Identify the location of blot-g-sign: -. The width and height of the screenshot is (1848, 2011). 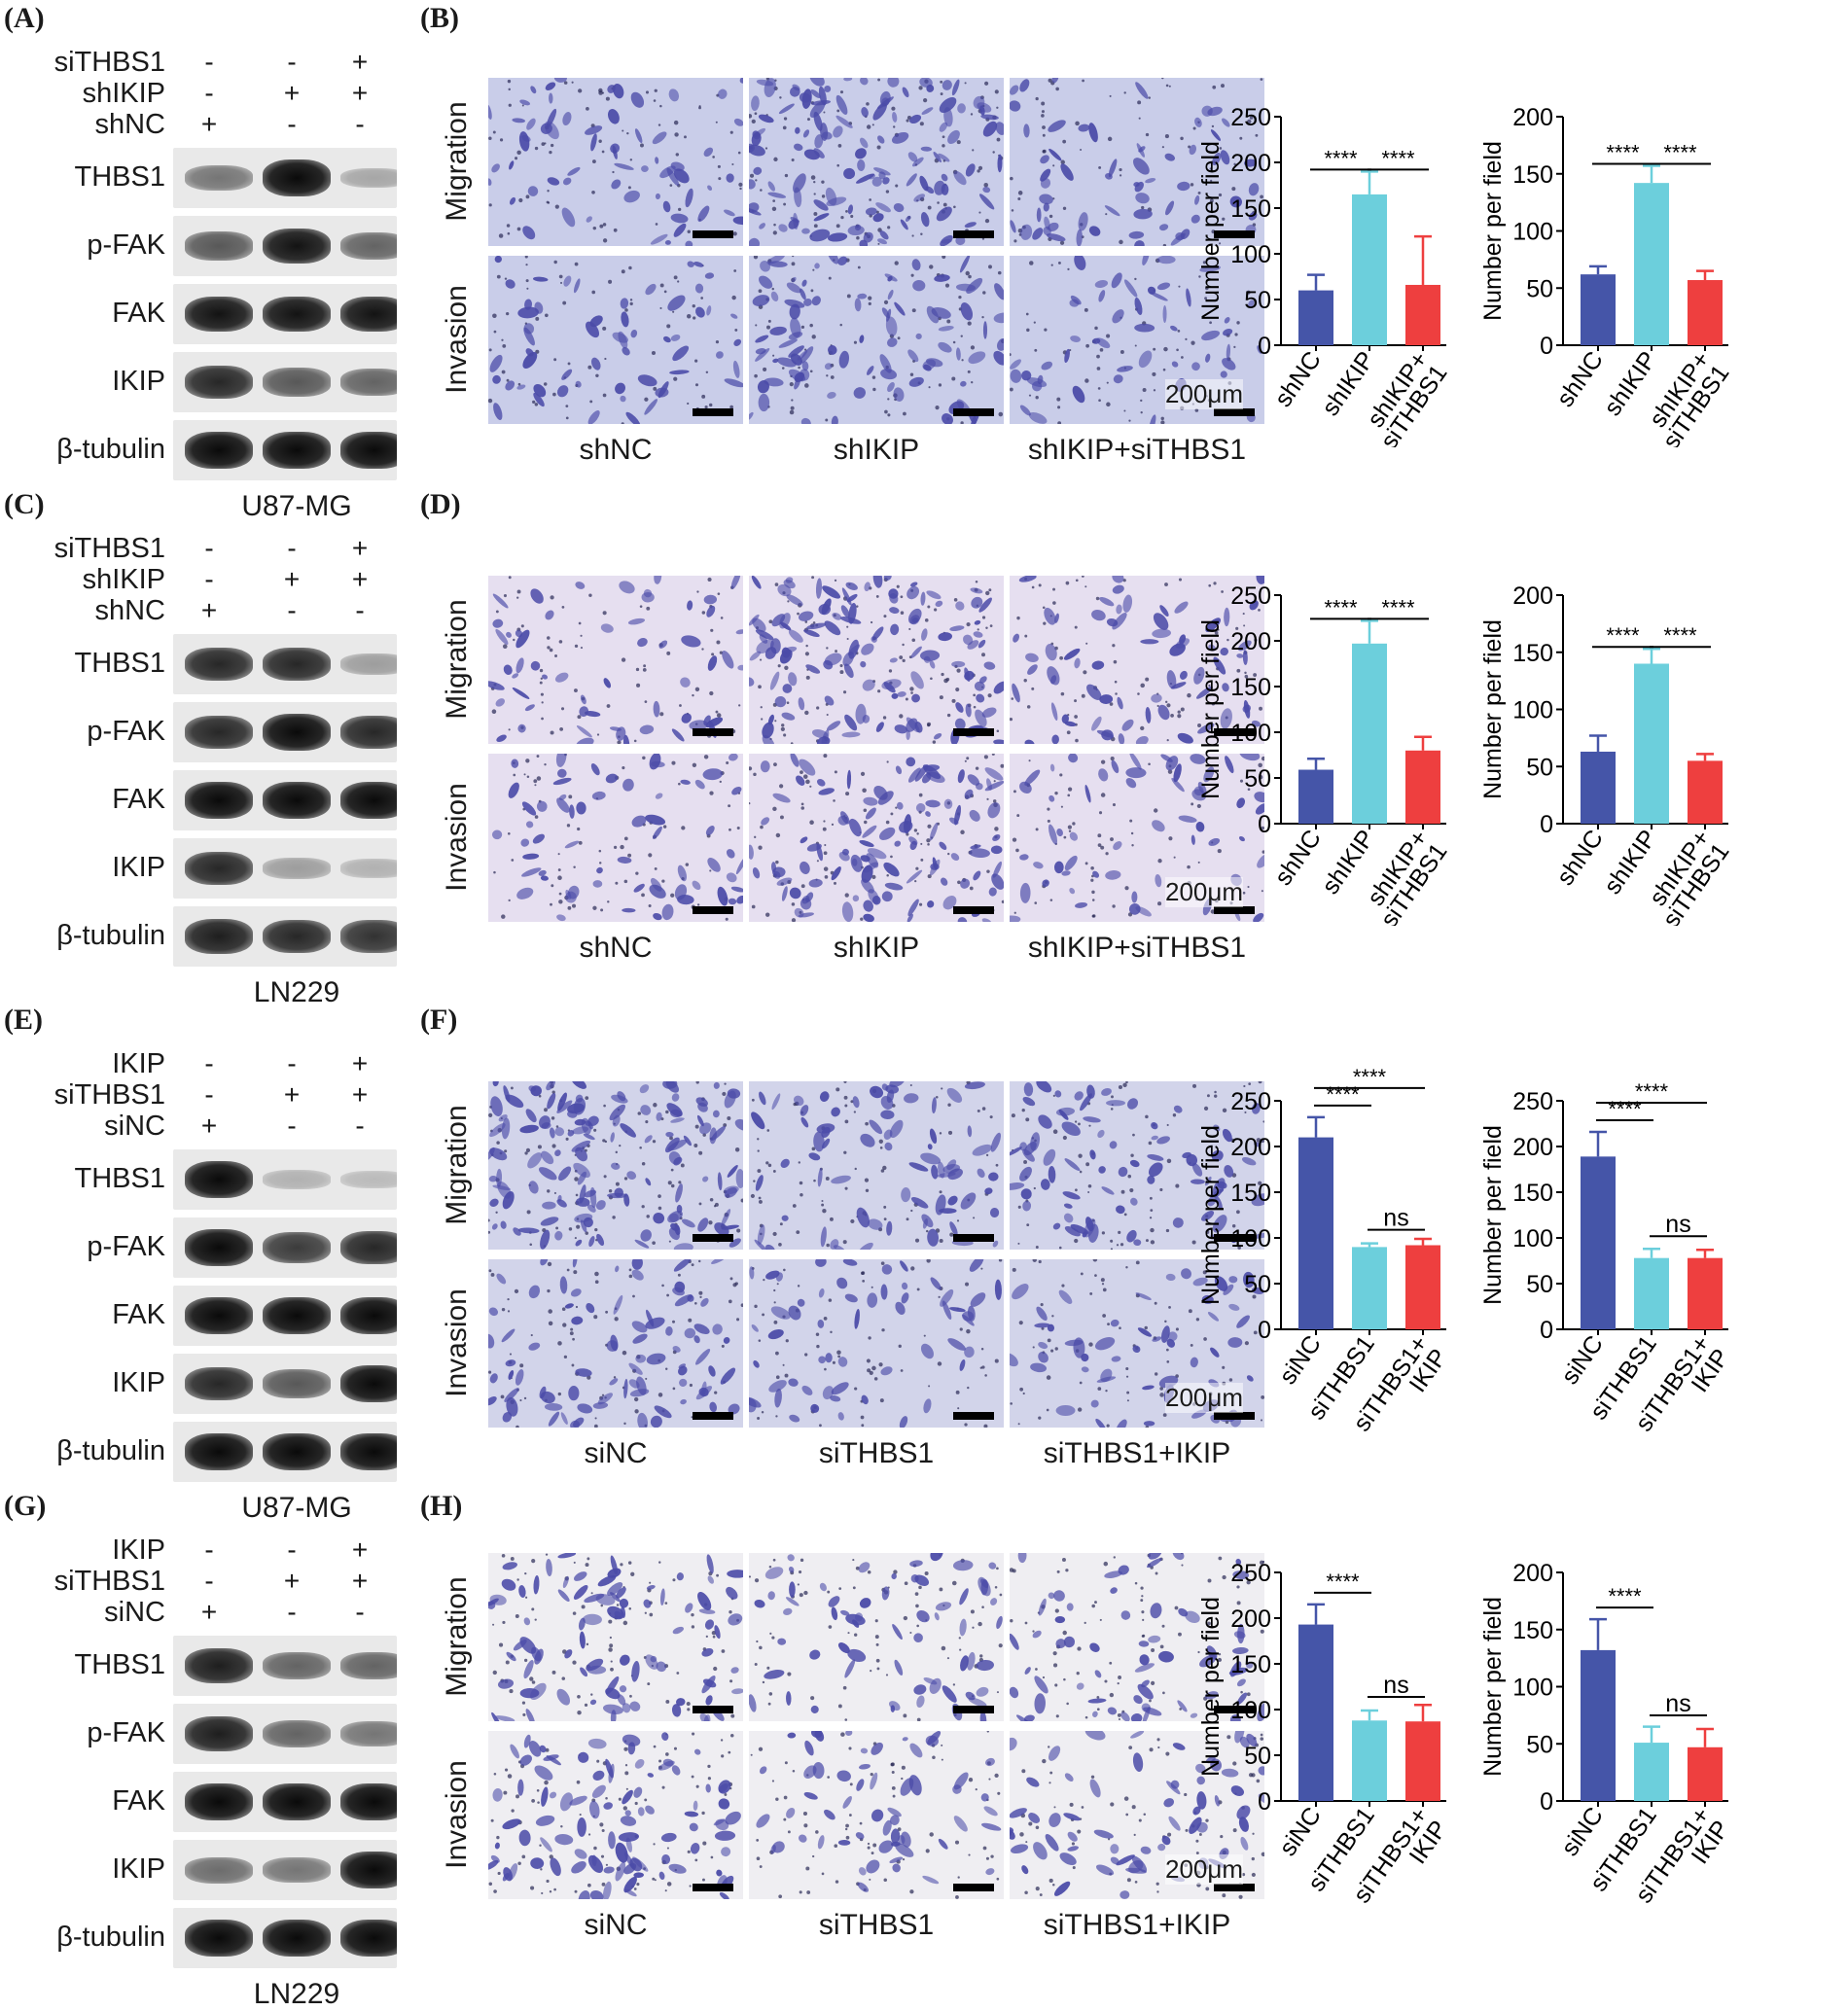
(209, 1581).